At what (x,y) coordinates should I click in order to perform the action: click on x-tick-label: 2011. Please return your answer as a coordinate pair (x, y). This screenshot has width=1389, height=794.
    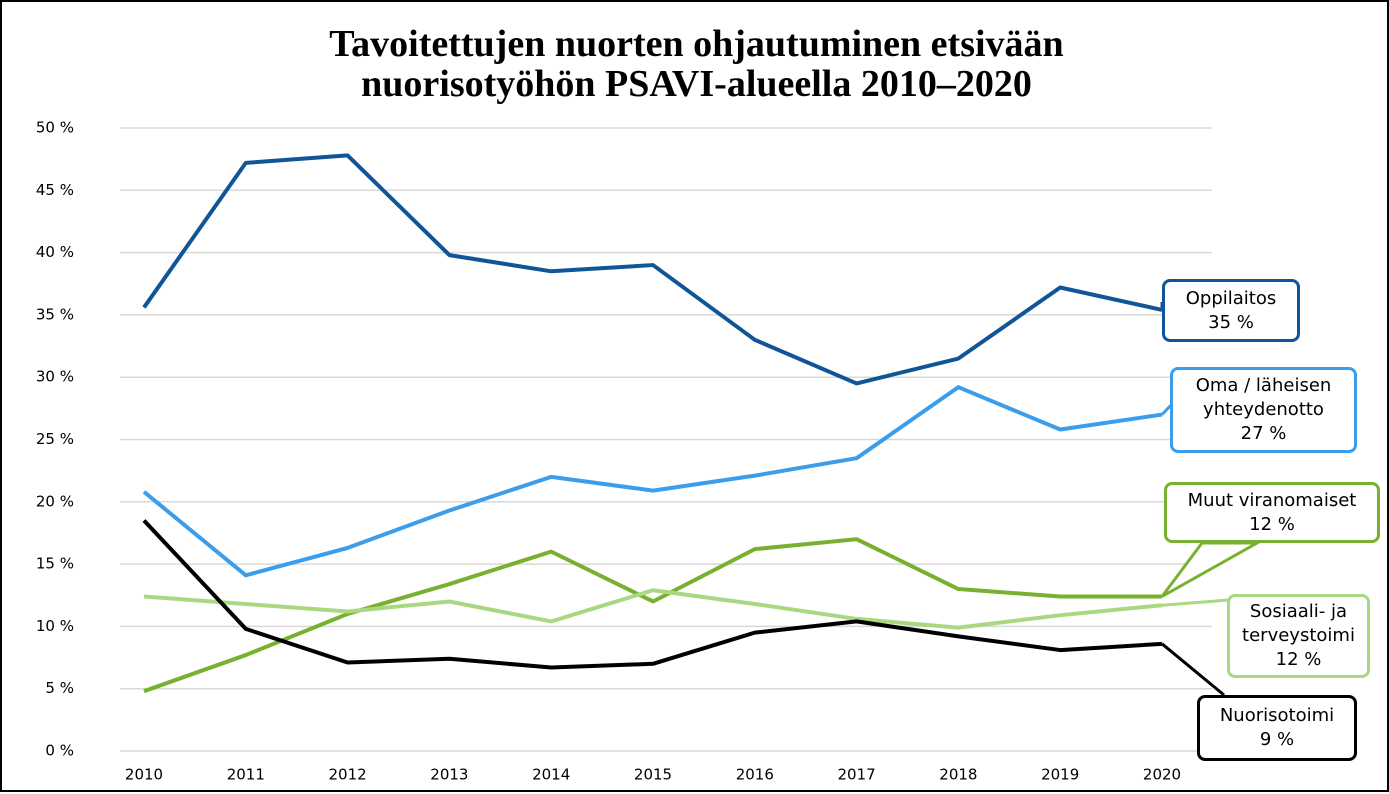
    Looking at the image, I should click on (246, 775).